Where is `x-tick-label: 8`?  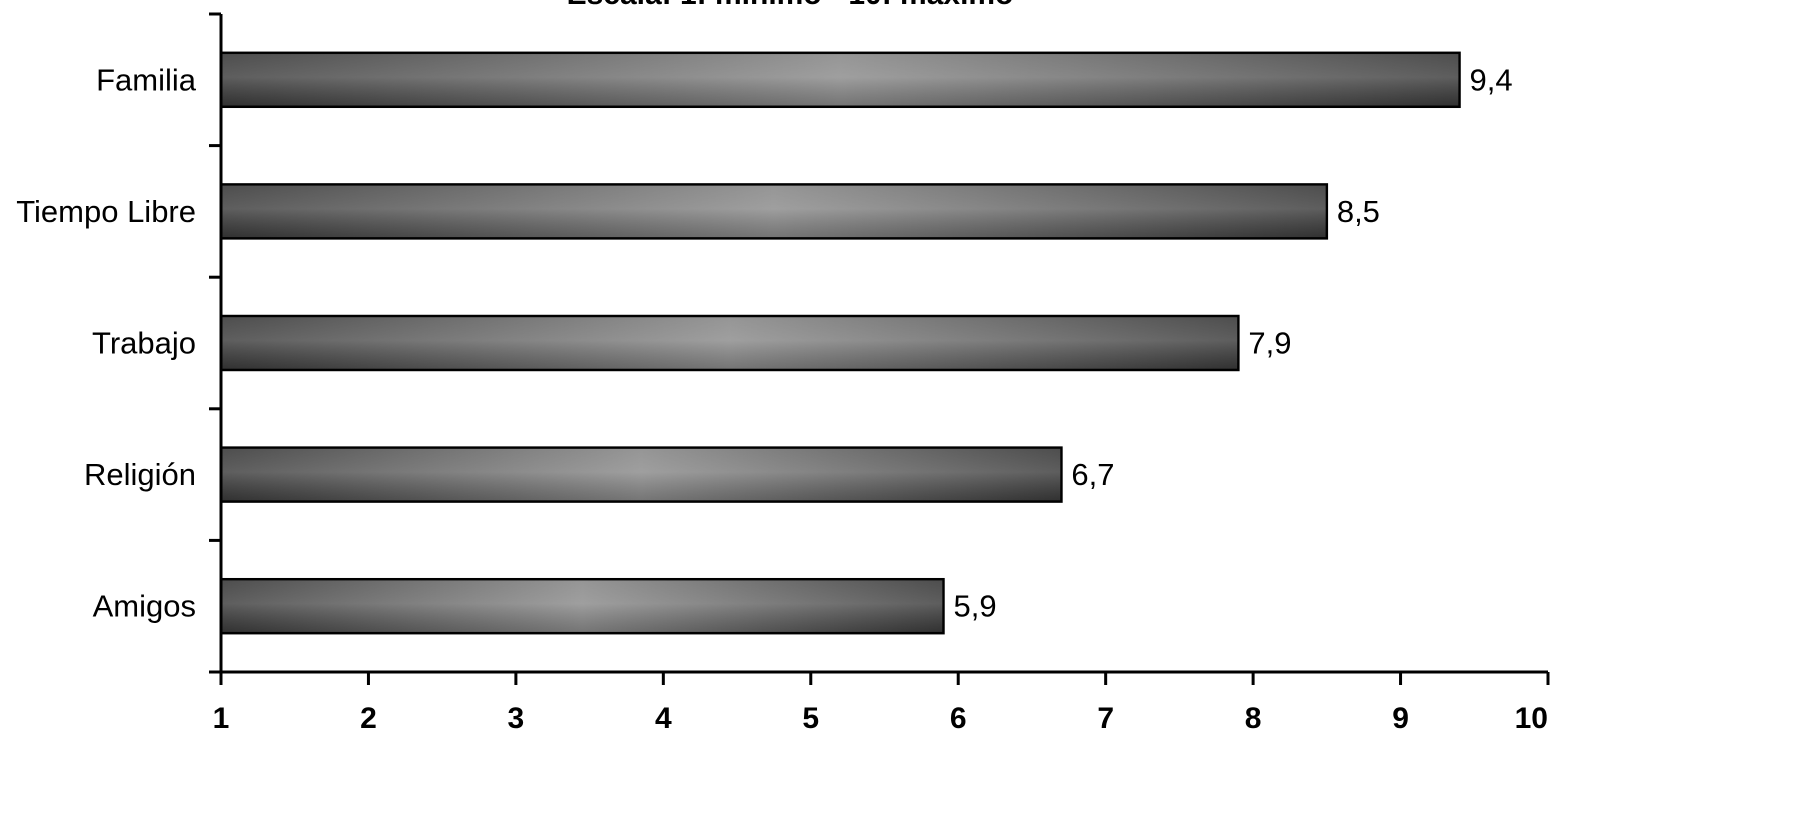 x-tick-label: 8 is located at coordinates (1253, 718).